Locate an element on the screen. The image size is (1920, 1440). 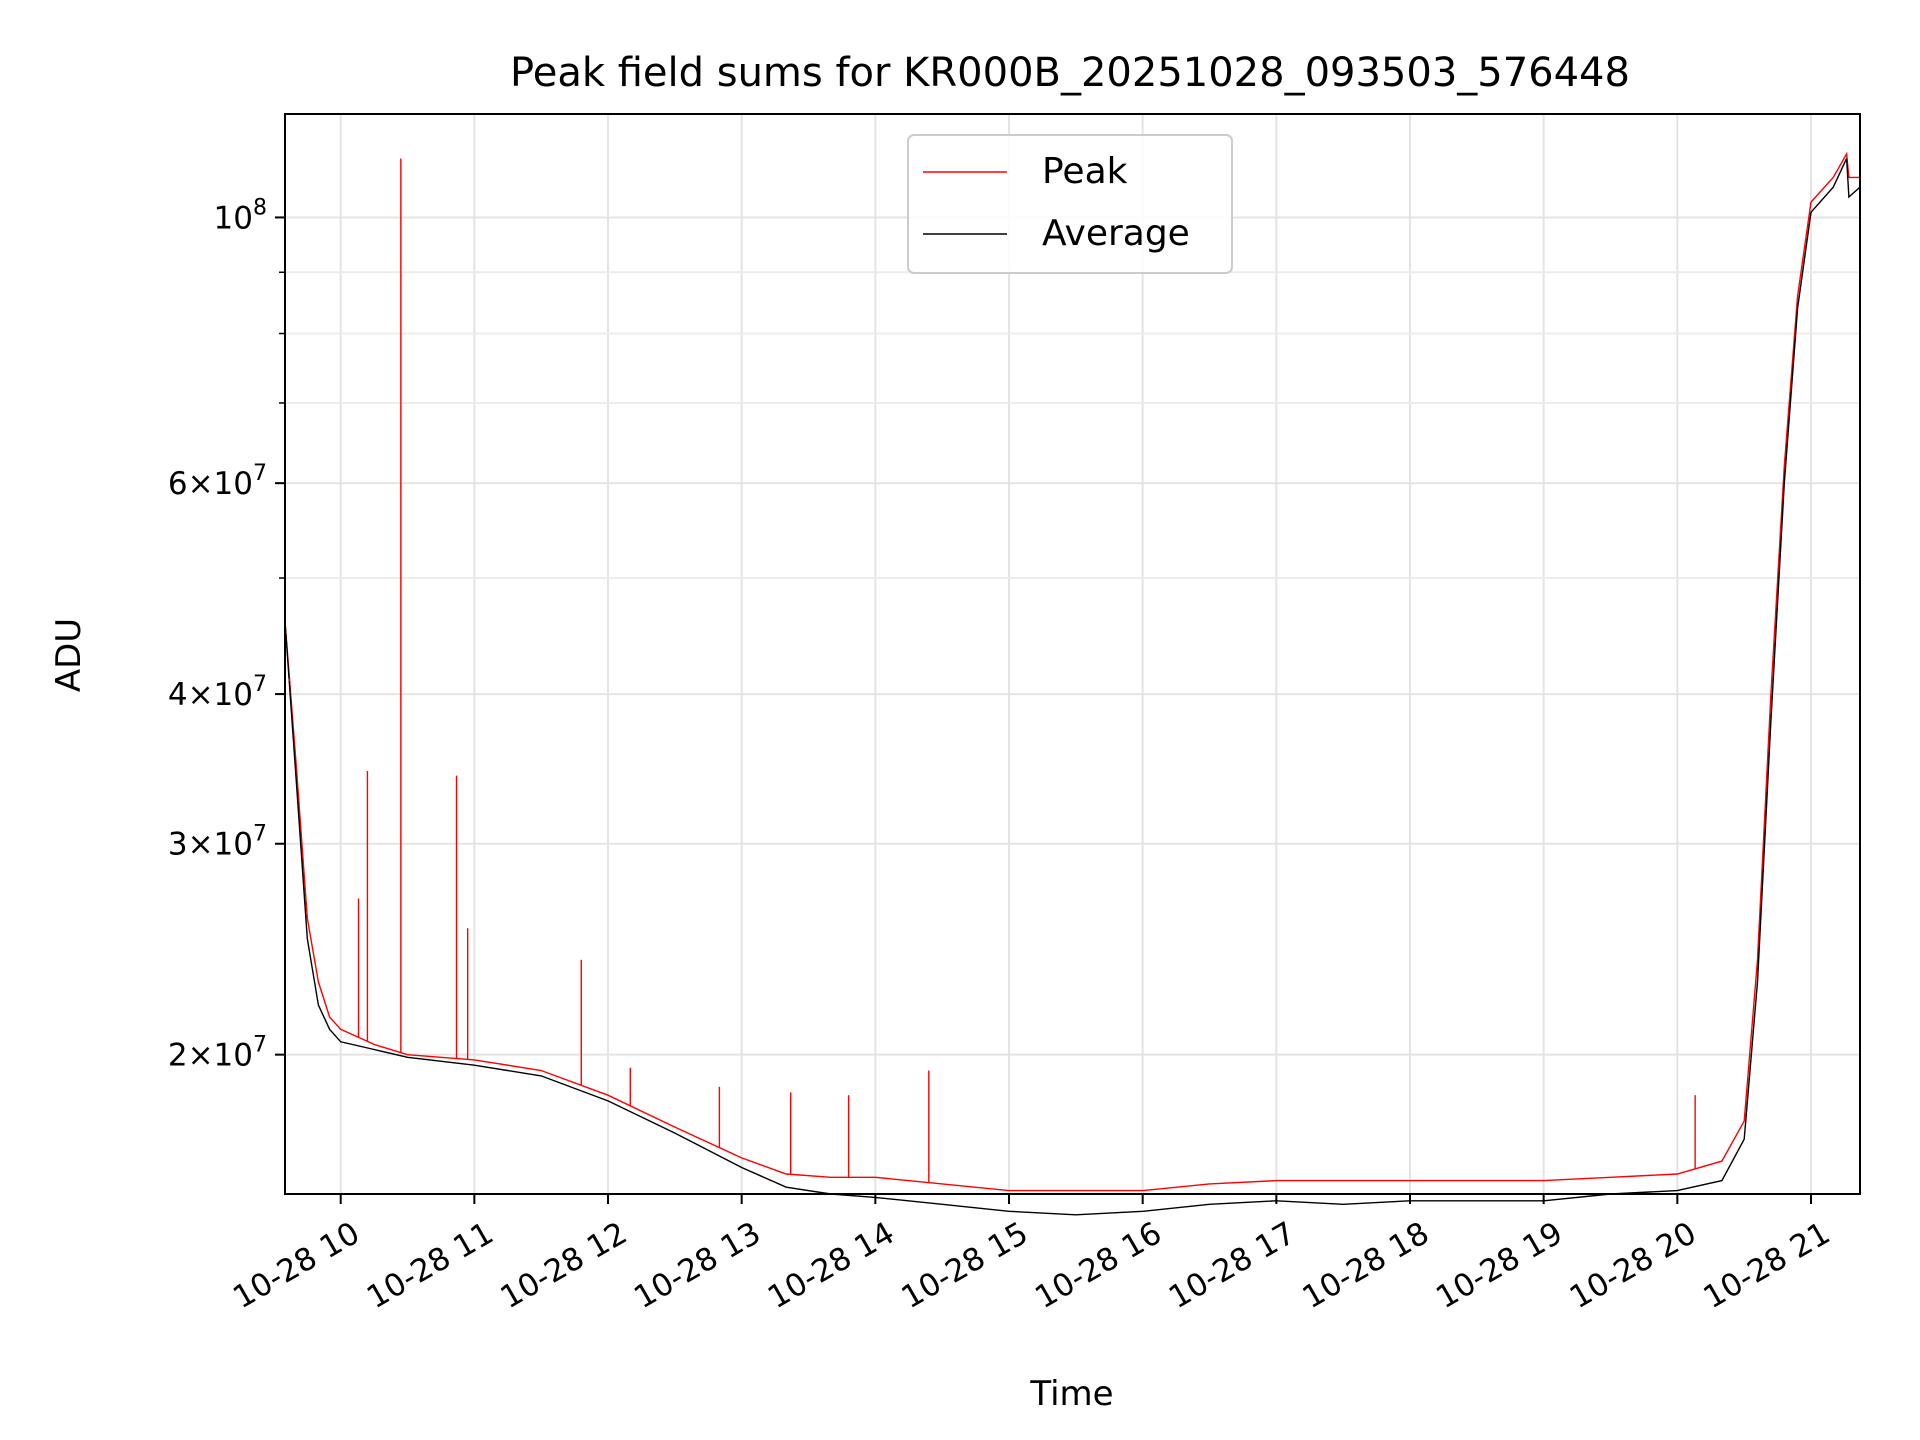
y-tick-exponent: 8 is located at coordinates (260, 207).